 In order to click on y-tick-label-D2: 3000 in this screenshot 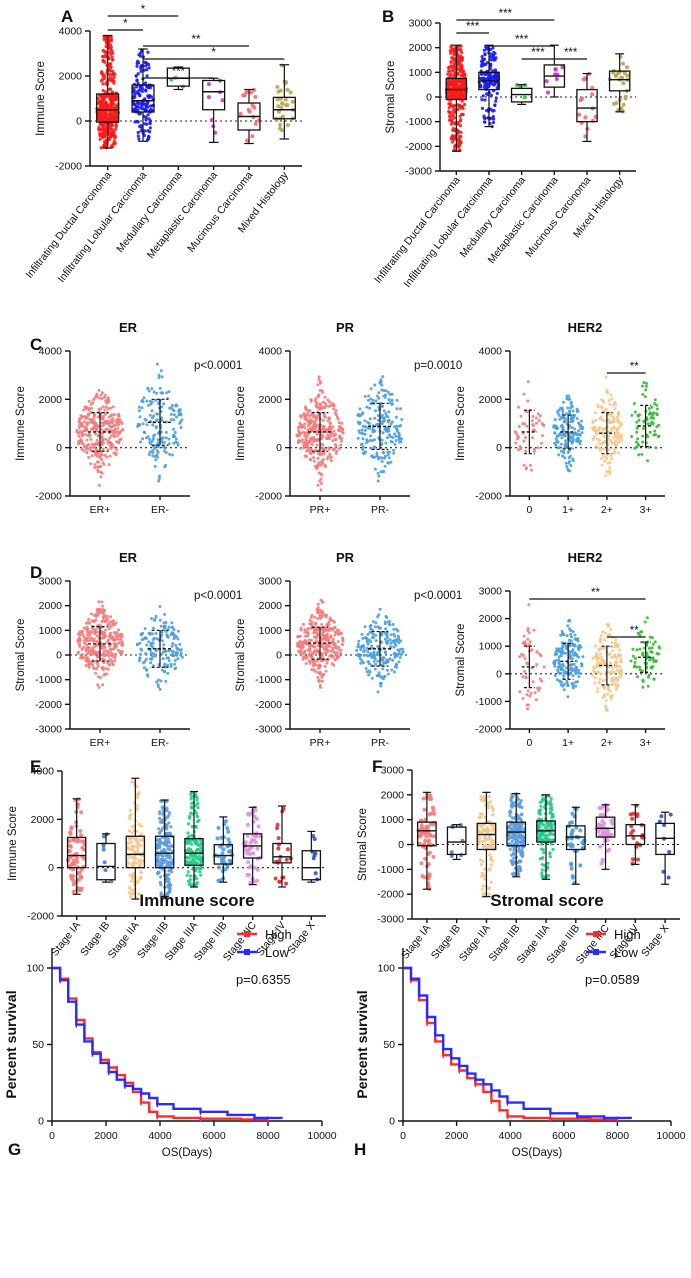, I will do `click(271, 582)`.